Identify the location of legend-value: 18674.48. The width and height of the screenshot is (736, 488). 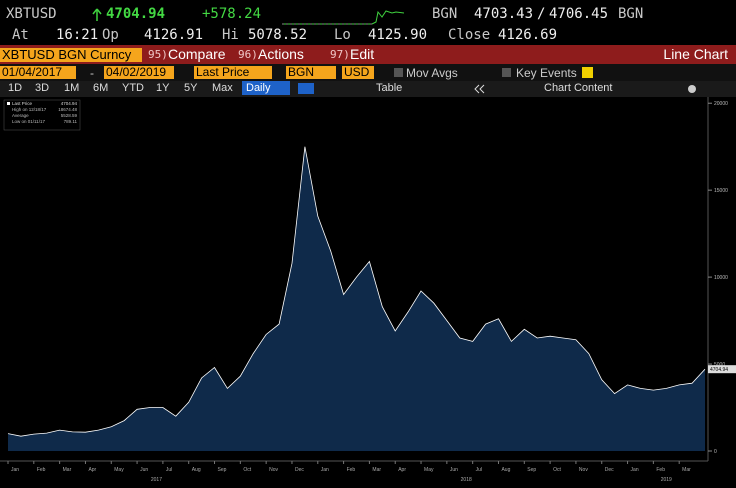
(67, 109).